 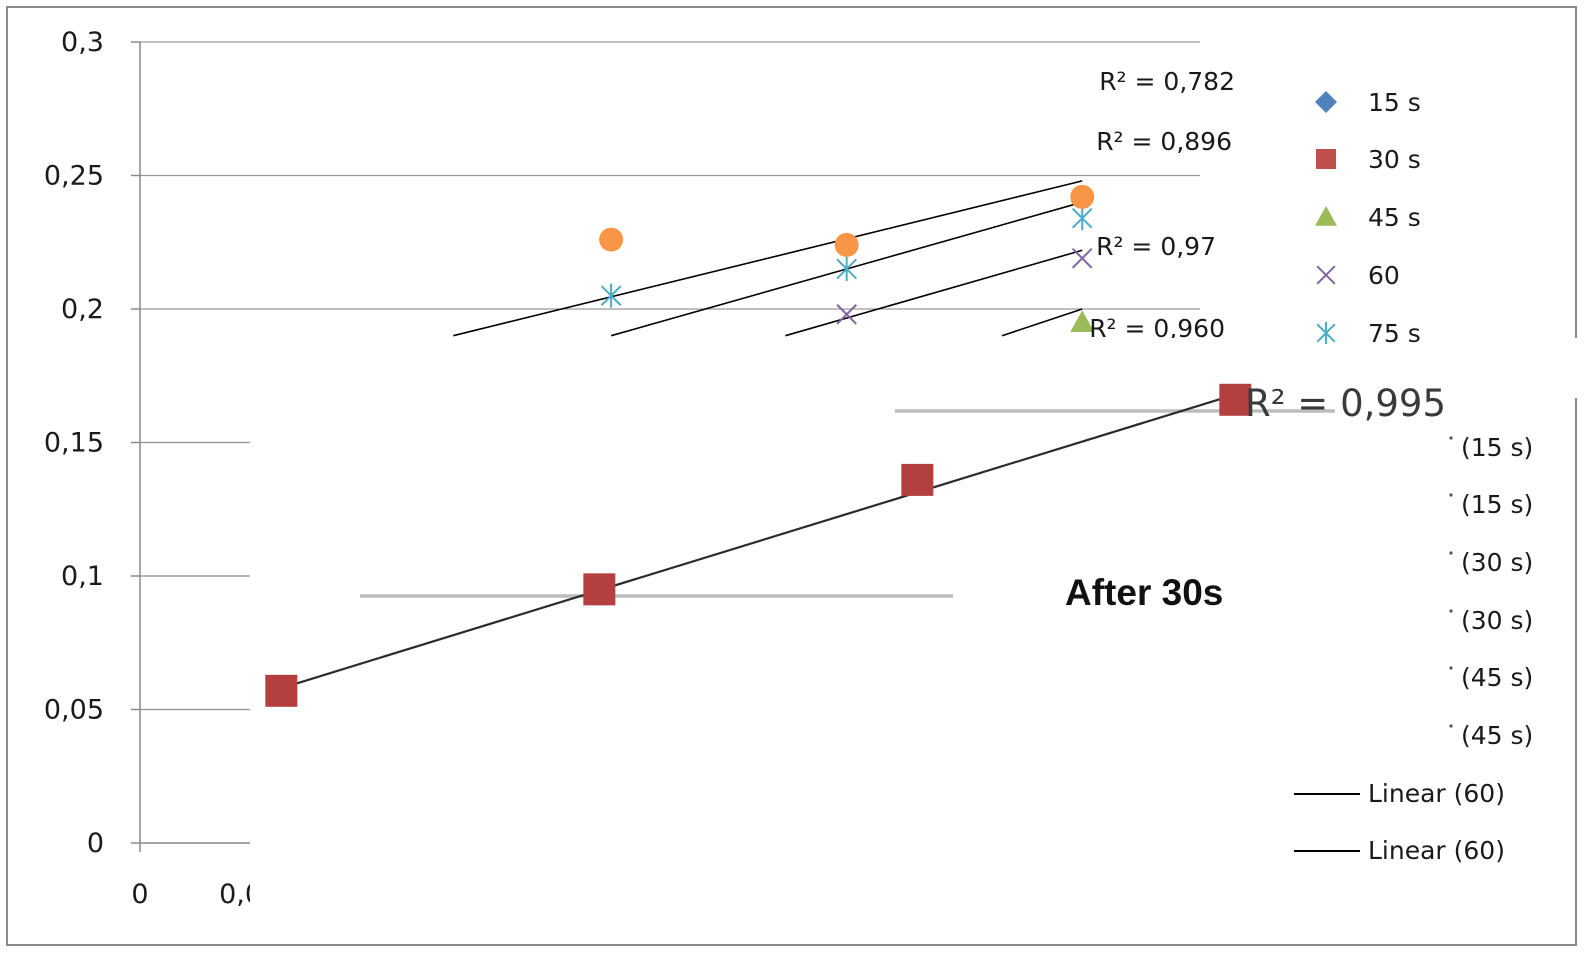 What do you see at coordinates (74, 710) in the screenshot?
I see `y-tick-label: 0,05` at bounding box center [74, 710].